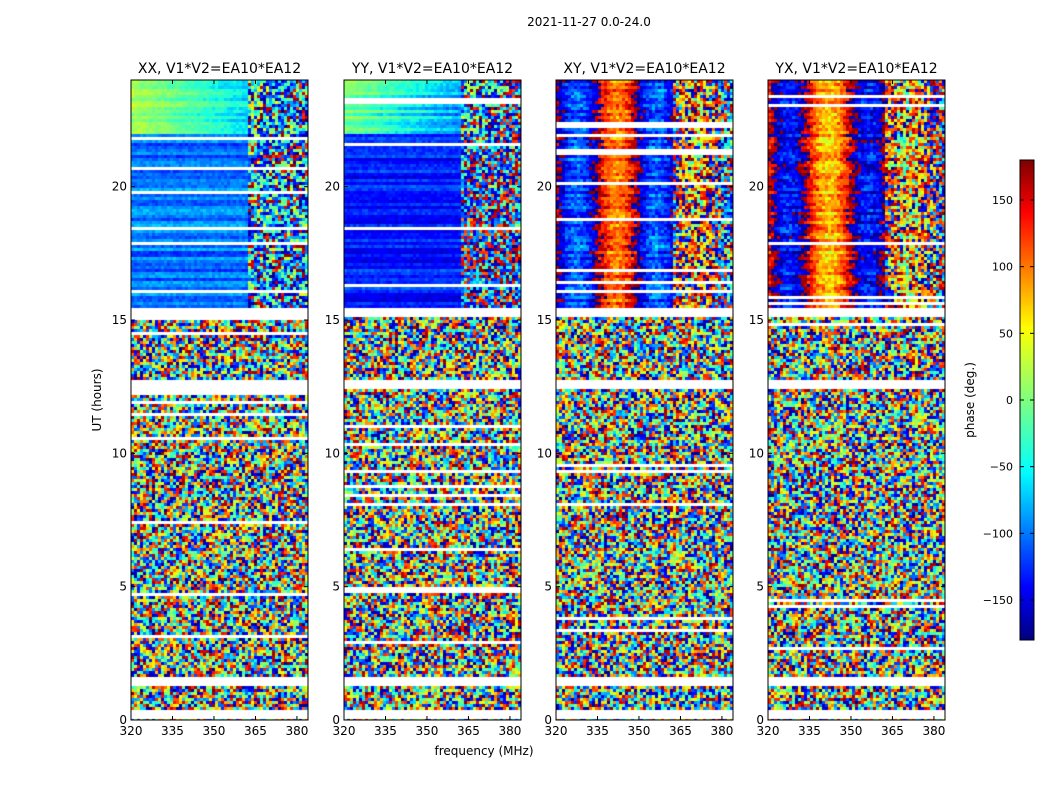 The width and height of the screenshot is (1050, 800). What do you see at coordinates (483, 751) in the screenshot?
I see `x-axis-label: frequency (MHz)` at bounding box center [483, 751].